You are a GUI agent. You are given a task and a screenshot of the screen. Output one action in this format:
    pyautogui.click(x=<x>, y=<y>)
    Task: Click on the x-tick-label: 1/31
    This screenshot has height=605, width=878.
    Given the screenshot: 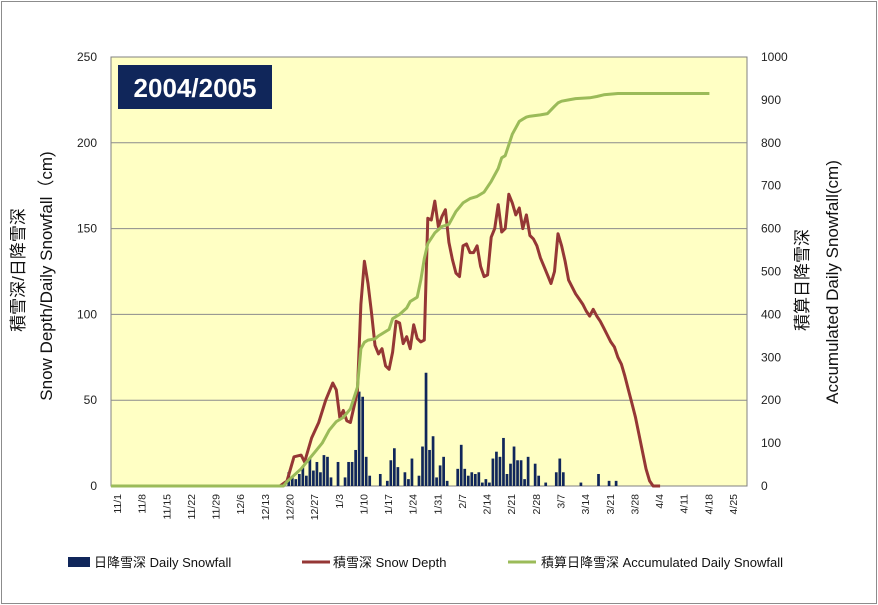 What is the action you would take?
    pyautogui.click(x=438, y=504)
    